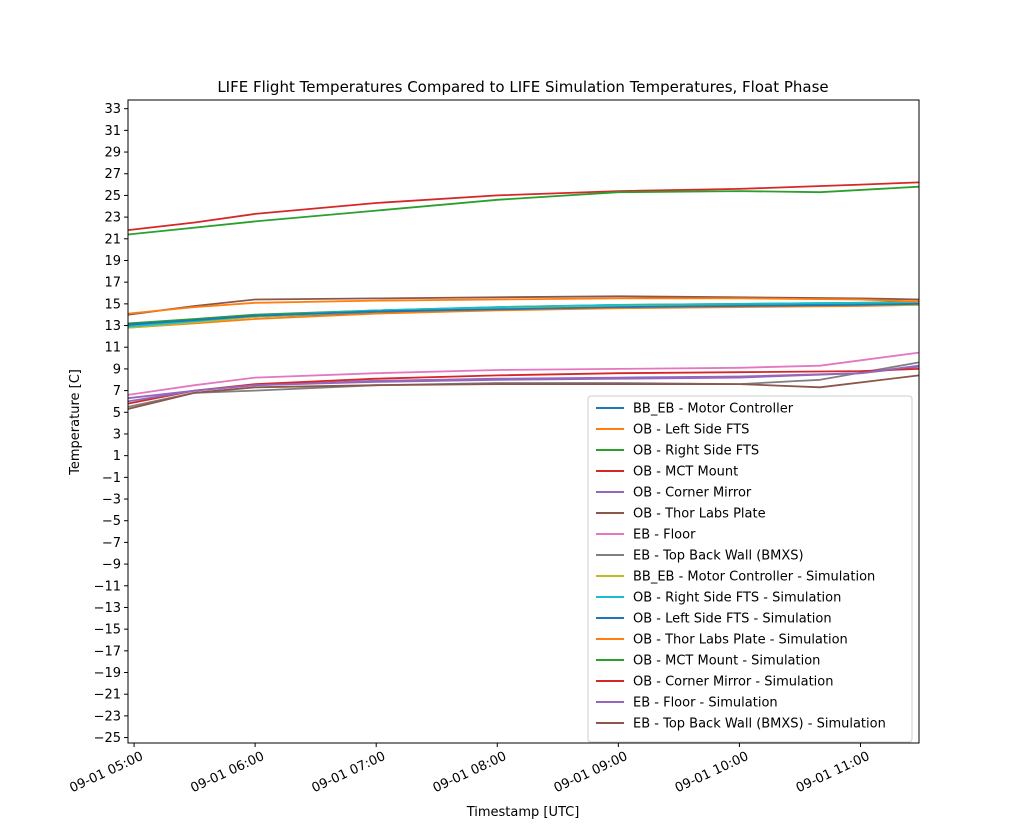  Describe the element at coordinates (107, 738) in the screenshot. I see `y-tick-label: −25` at that location.